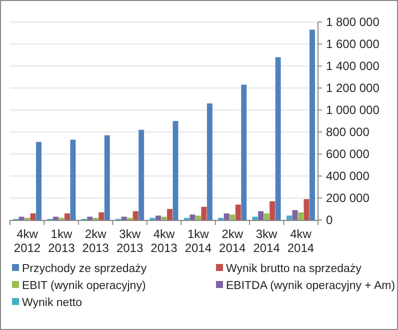 This screenshot has width=398, height=330. Describe the element at coordinates (198, 241) in the screenshot. I see `x-tick-label: 1kw 2014` at that location.